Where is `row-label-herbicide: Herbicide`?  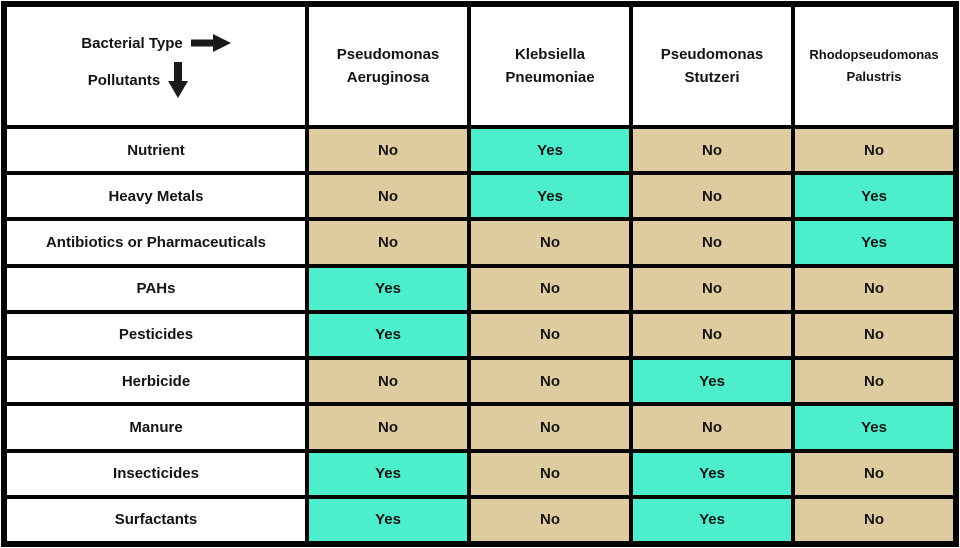 row-label-herbicide: Herbicide is located at coordinates (156, 381).